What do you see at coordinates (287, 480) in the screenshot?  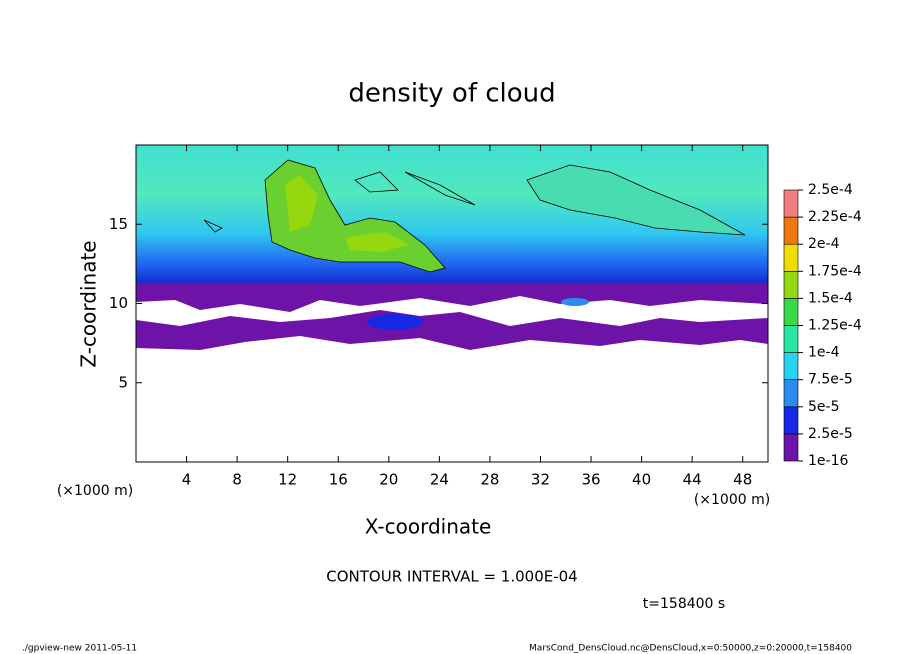 I see `x-tick-label: 12` at bounding box center [287, 480].